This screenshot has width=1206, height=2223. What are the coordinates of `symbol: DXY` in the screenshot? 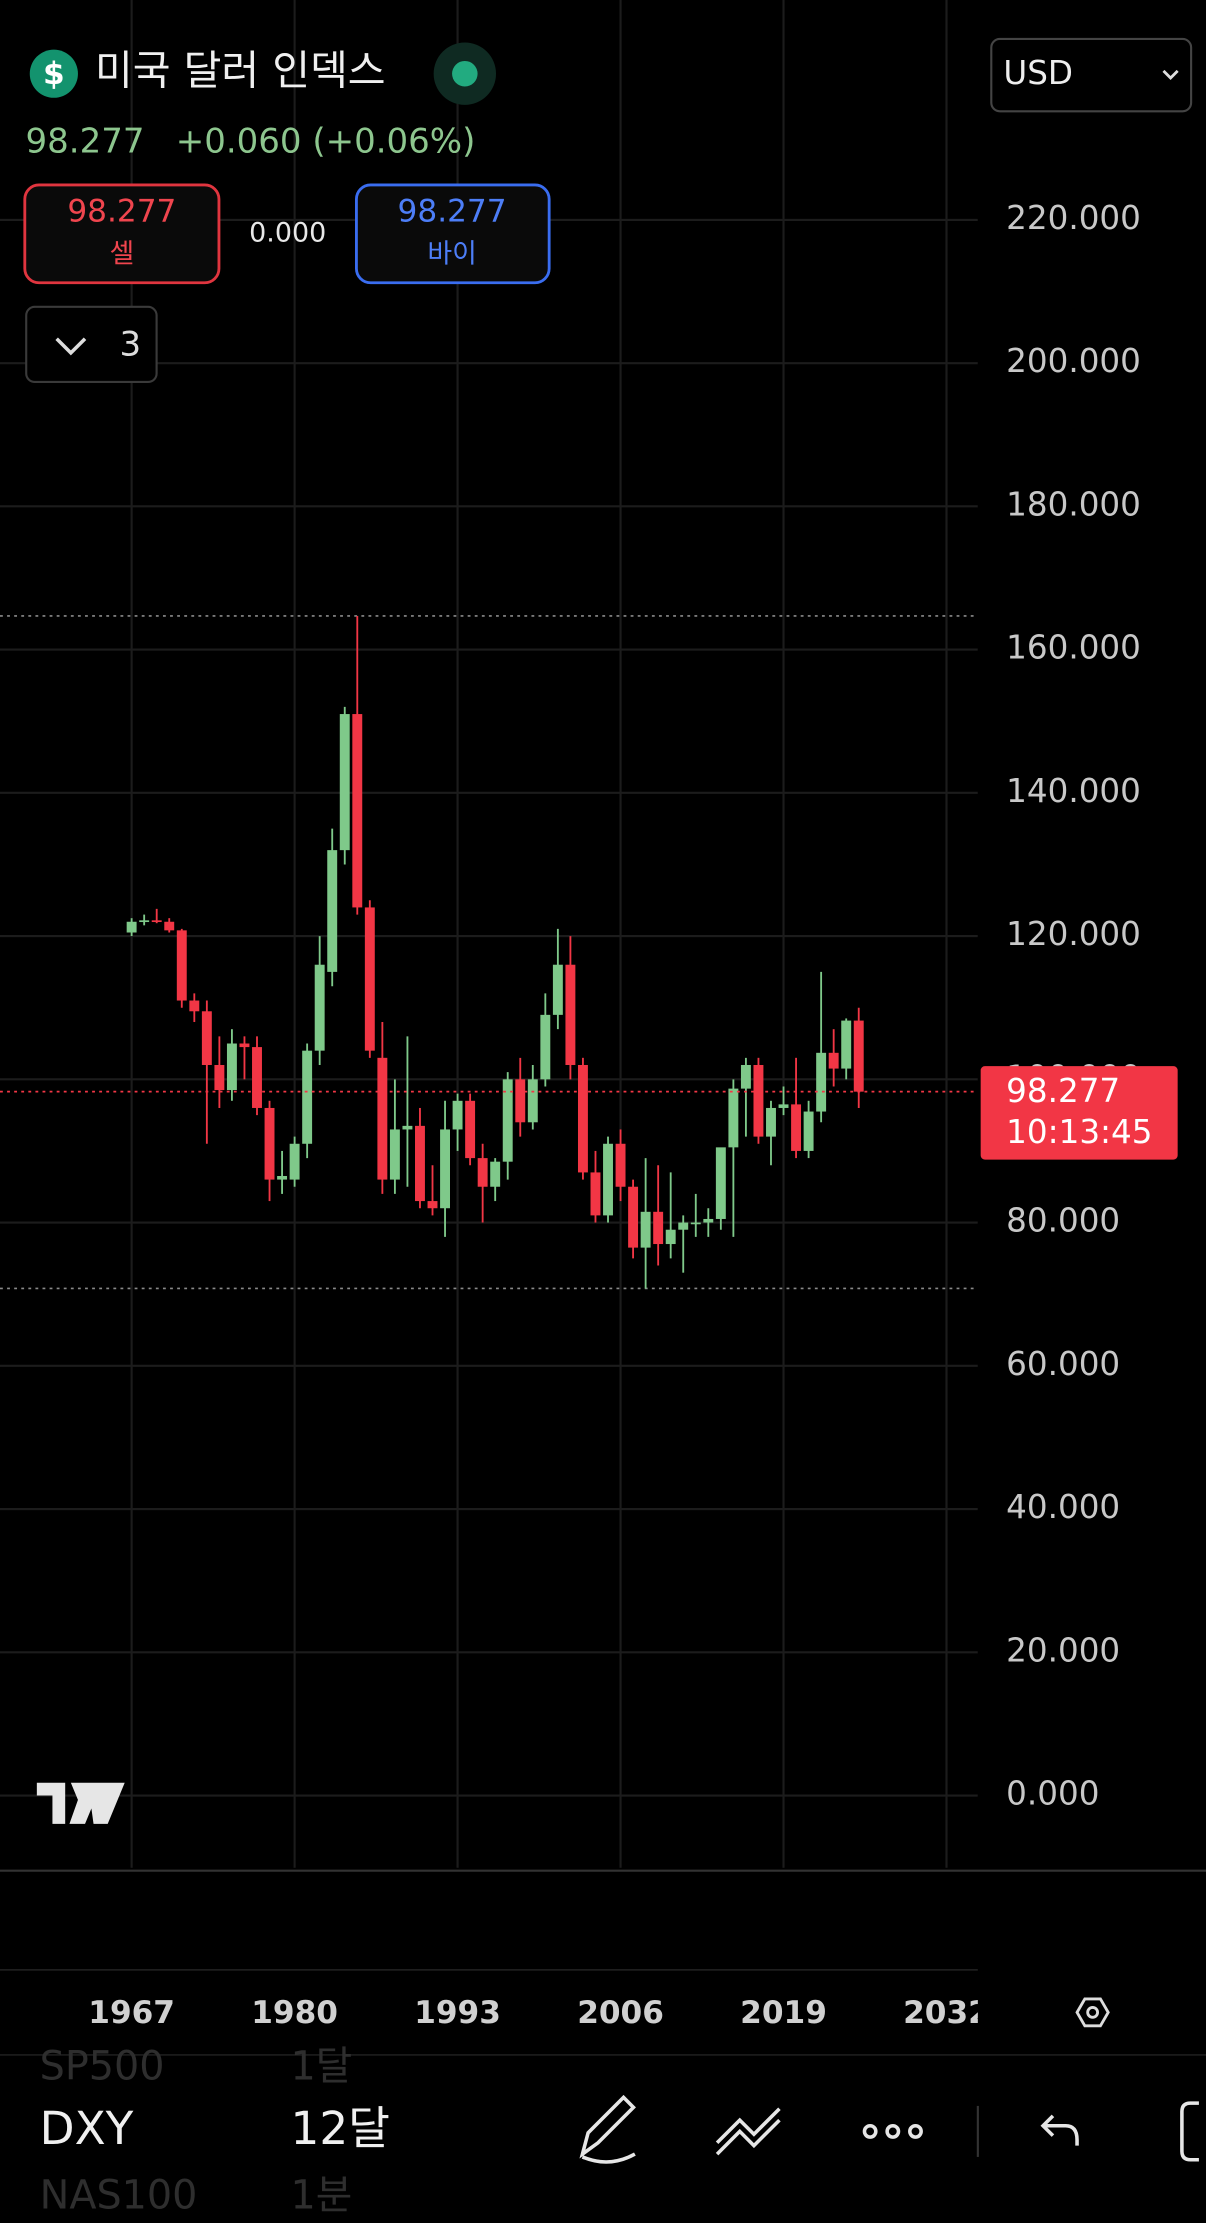 It's located at (87, 2128).